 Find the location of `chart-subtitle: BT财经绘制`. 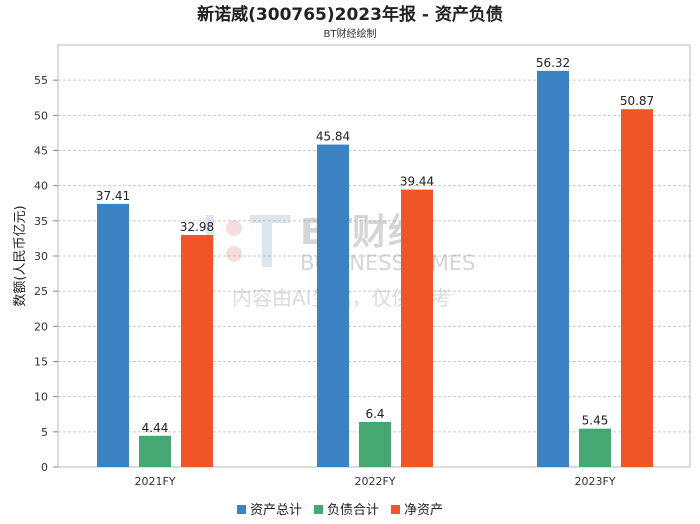

chart-subtitle: BT财经绘制 is located at coordinates (350, 33).